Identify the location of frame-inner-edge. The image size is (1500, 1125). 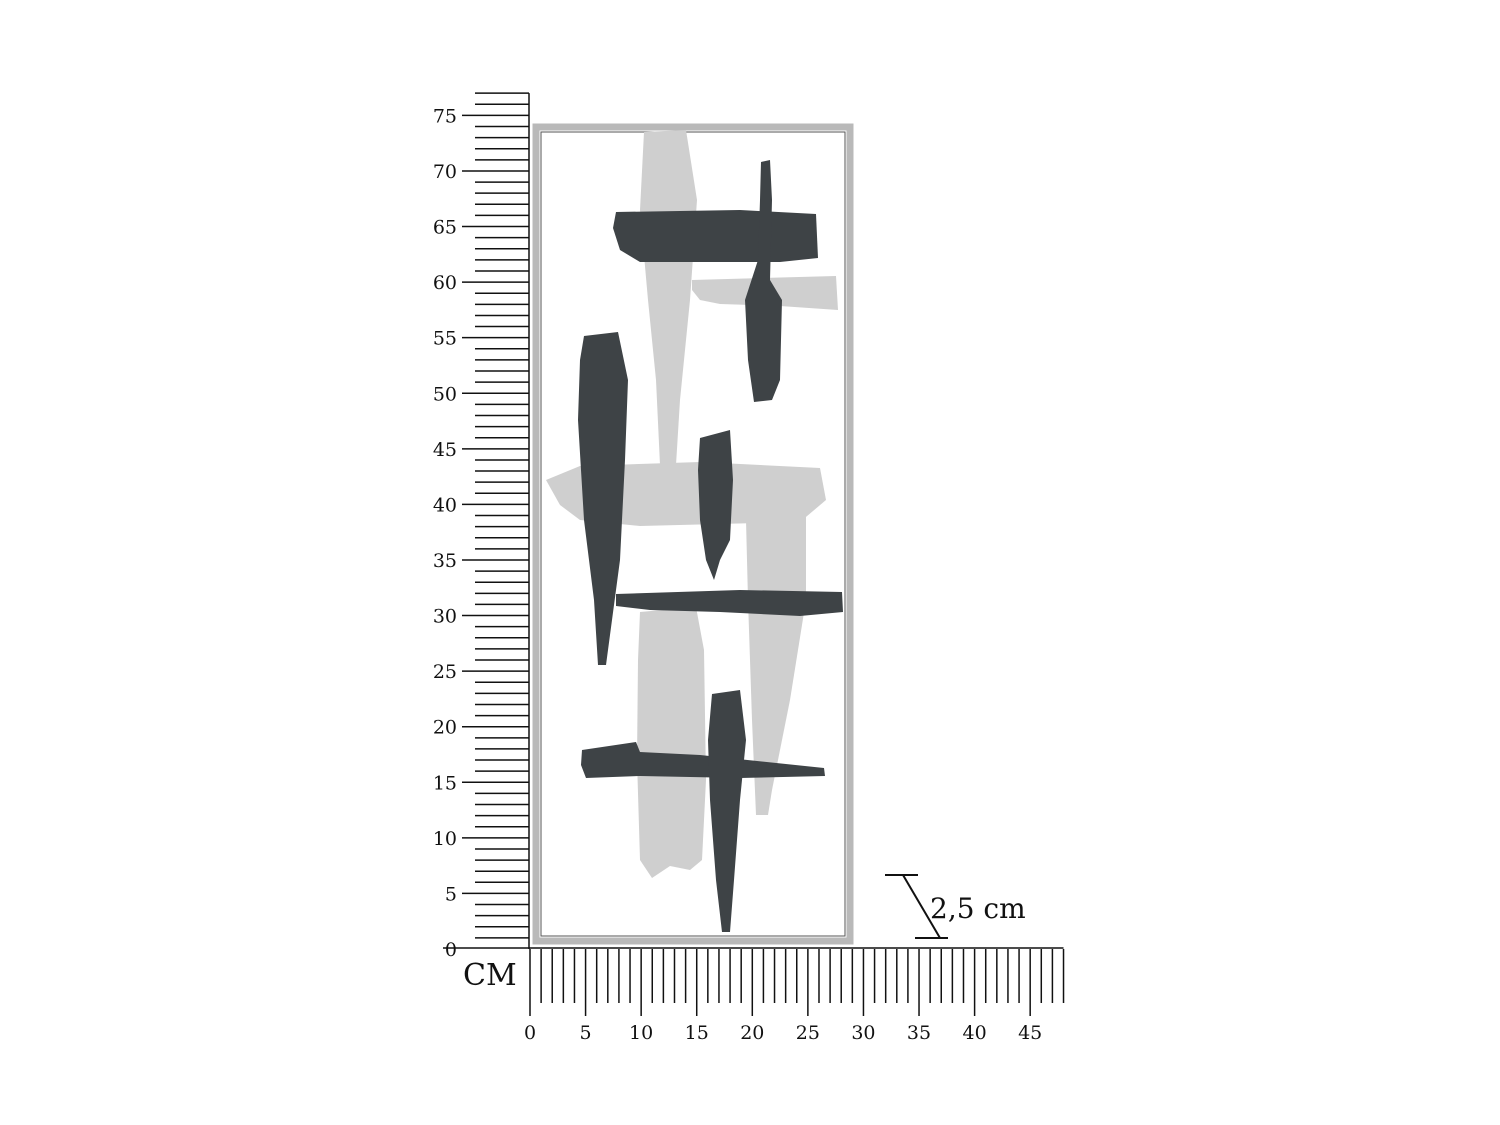
(693, 534).